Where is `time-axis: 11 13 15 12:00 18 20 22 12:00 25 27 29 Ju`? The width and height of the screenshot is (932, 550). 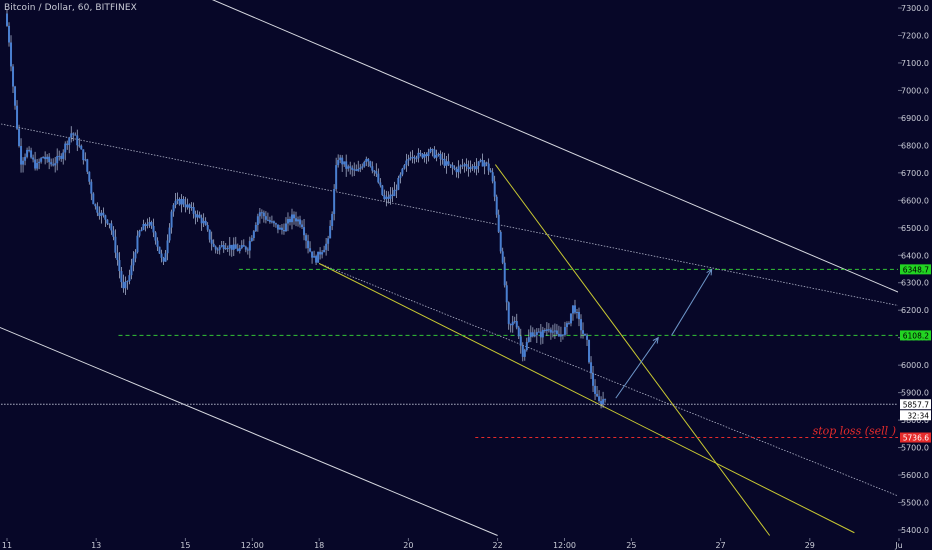
time-axis: 11 13 15 12:00 18 20 22 12:00 25 27 29 Ju is located at coordinates (452, 544).